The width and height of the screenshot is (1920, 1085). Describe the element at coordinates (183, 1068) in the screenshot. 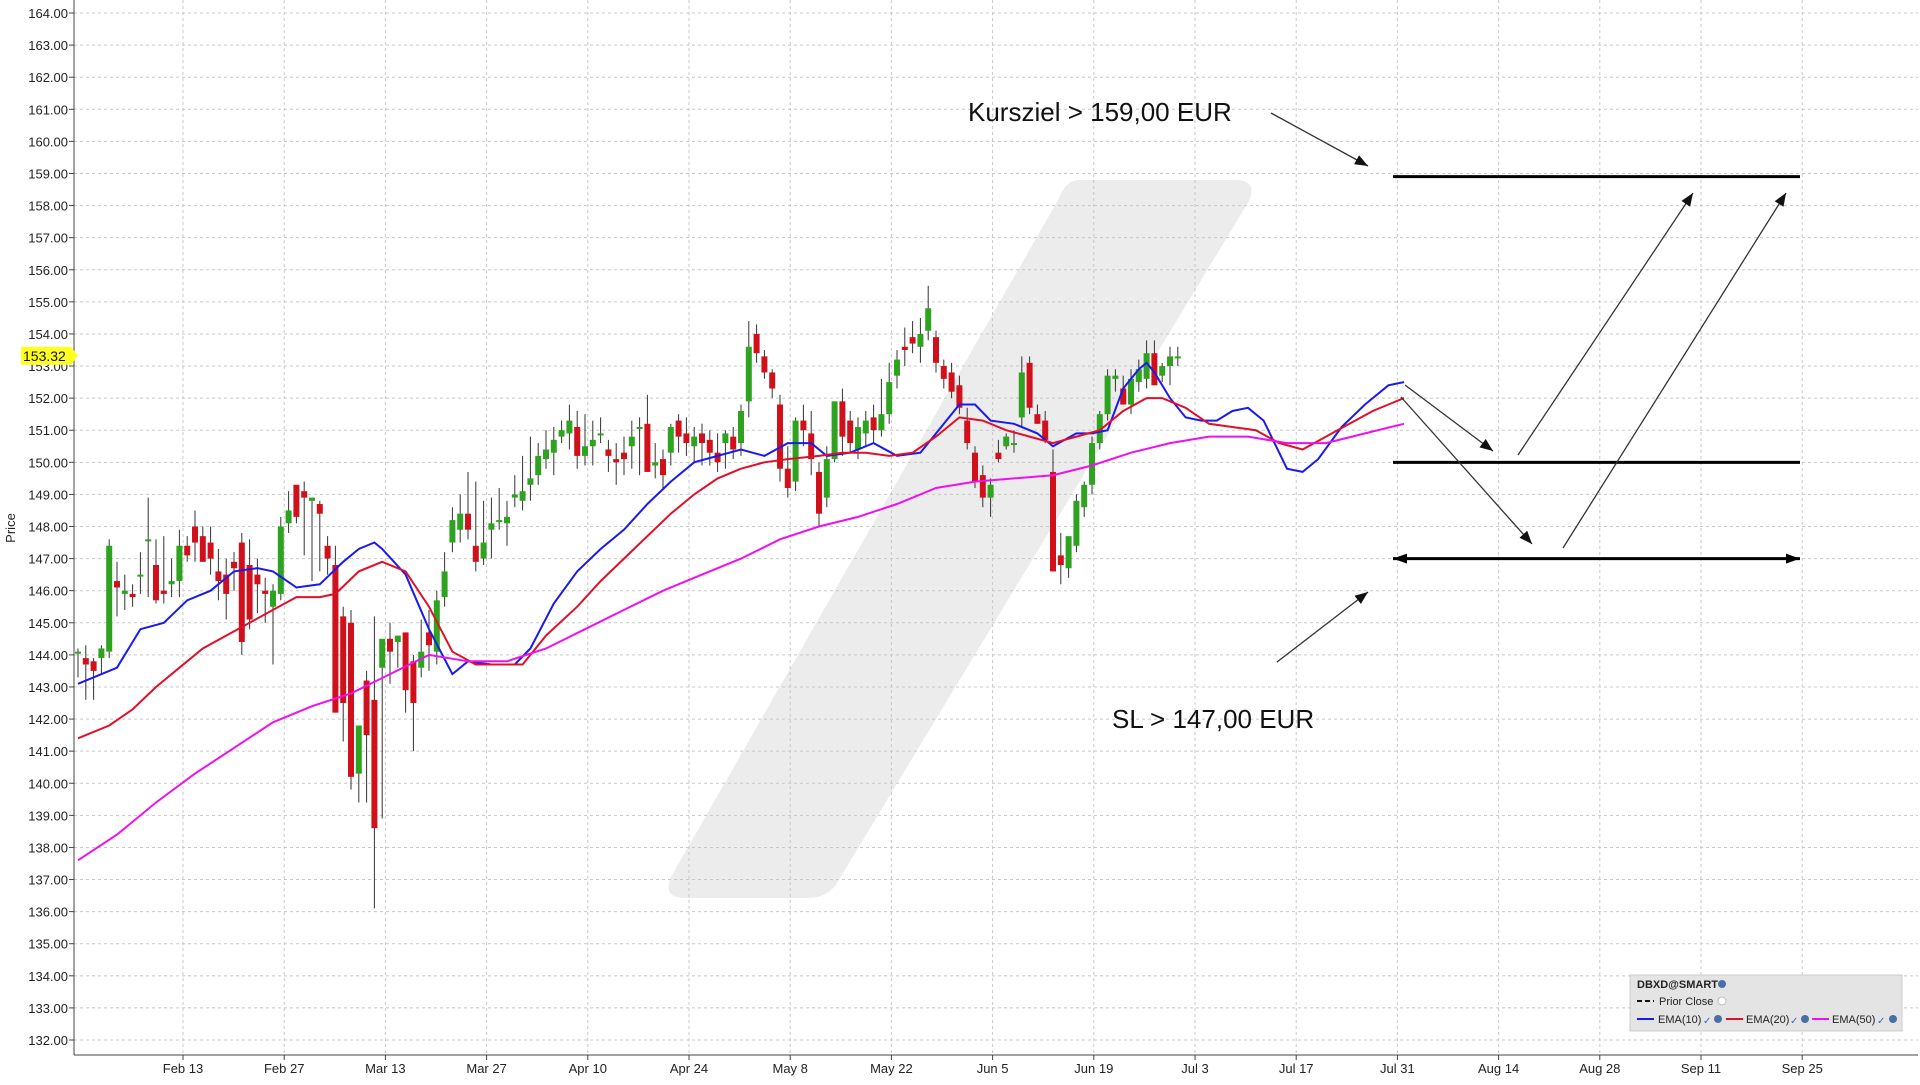

I see `x-tick-label: Feb 13` at that location.